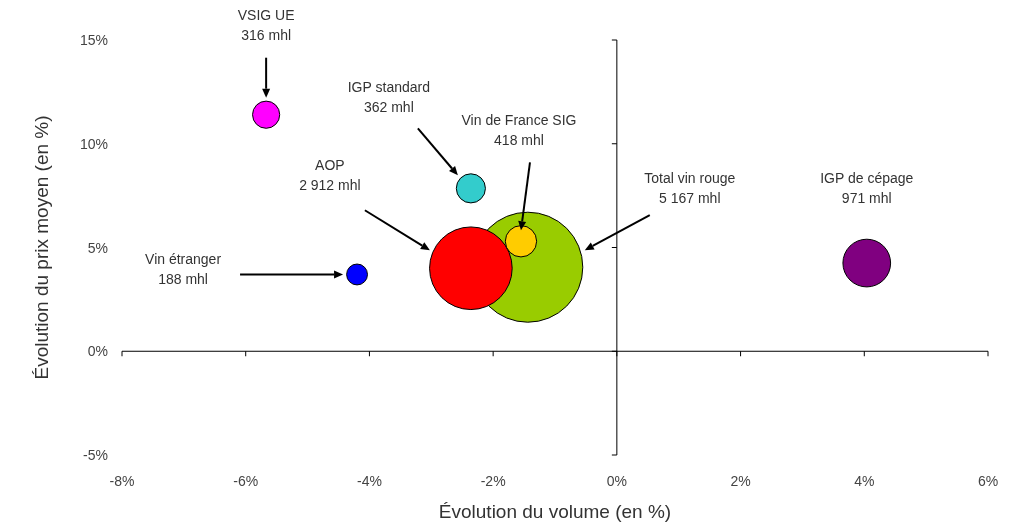 The width and height of the screenshot is (1020, 526). I want to click on annotation: AOP 2 912 mhl, so click(330, 175).